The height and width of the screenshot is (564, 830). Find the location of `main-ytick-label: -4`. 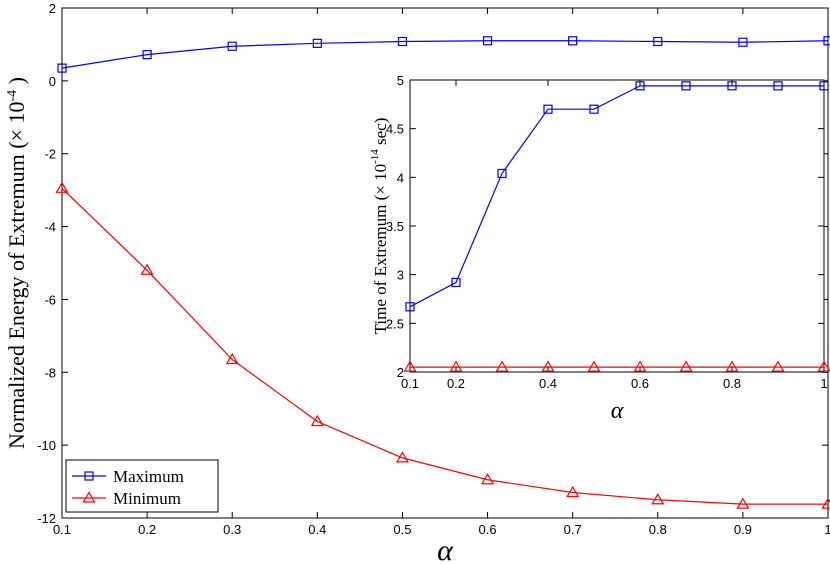

main-ytick-label: -4 is located at coordinates (50, 227).